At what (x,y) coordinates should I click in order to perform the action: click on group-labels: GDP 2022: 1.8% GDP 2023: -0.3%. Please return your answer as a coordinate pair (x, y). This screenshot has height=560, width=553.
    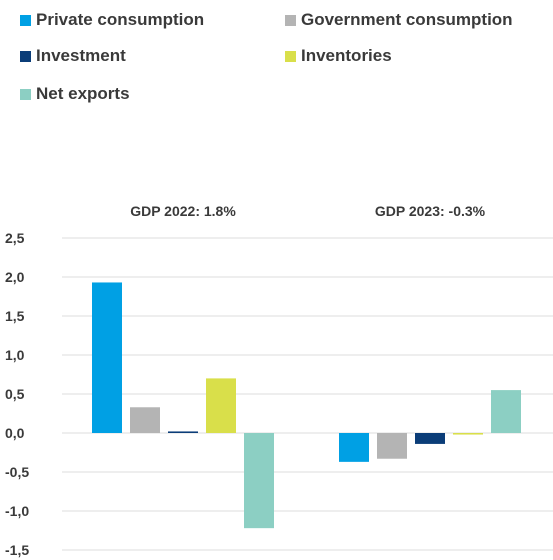
    Looking at the image, I should click on (307, 211).